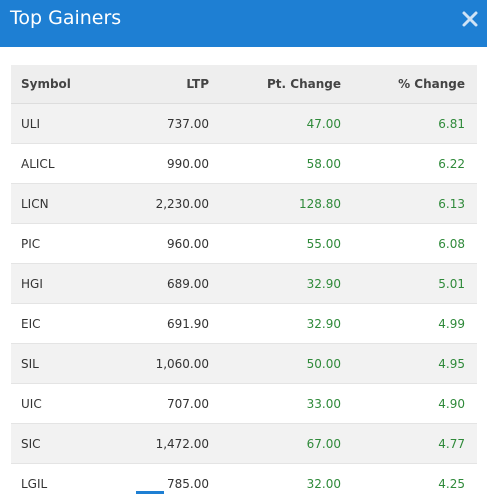 The width and height of the screenshot is (487, 494). I want to click on table-row: HGI 689.00 32.90 5.01, so click(244, 284).